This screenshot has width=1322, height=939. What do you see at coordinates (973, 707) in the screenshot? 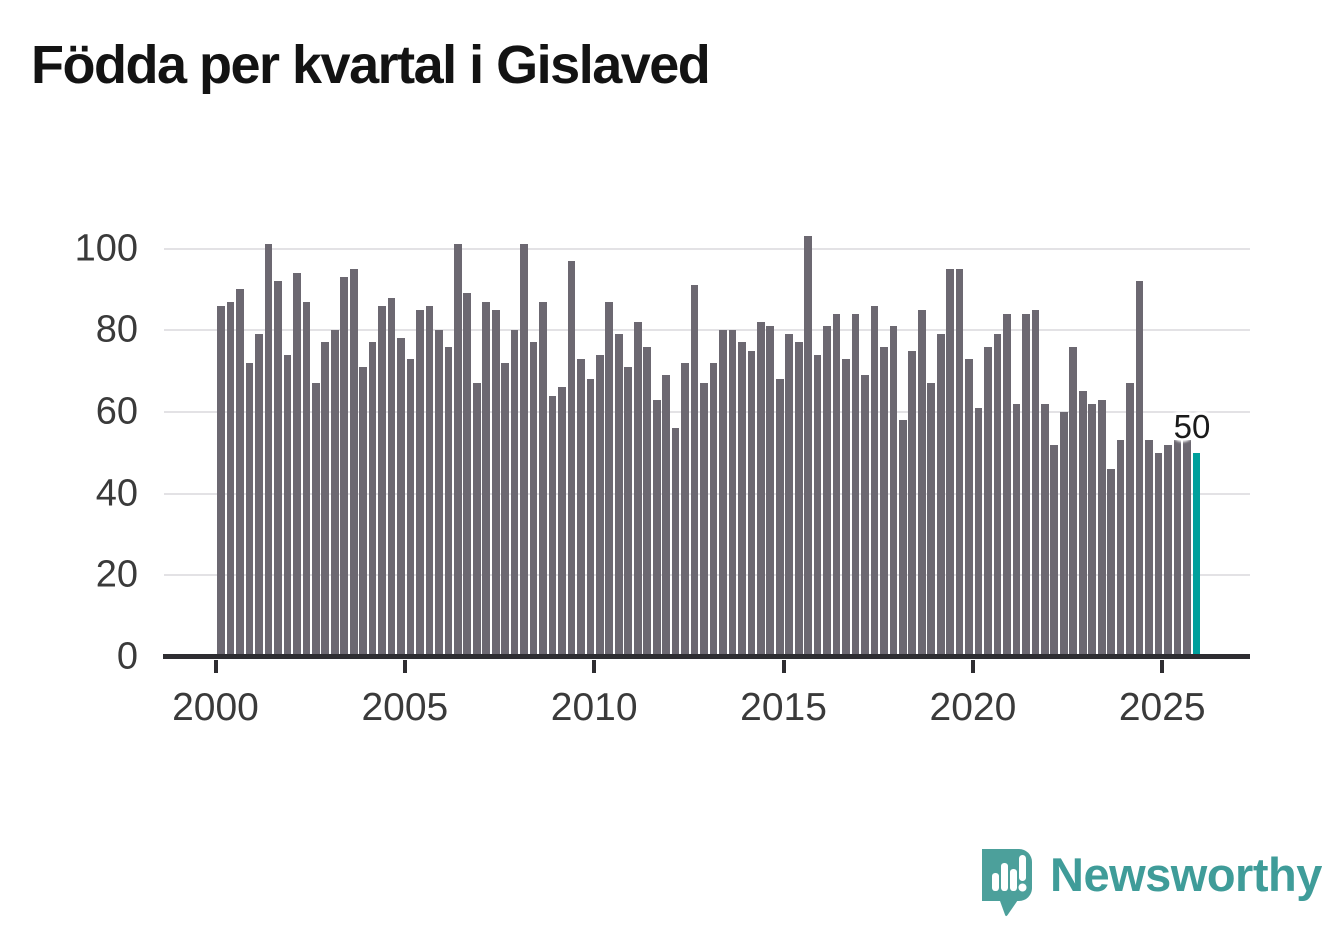
I see `x-axis-tick-label: 2020` at bounding box center [973, 707].